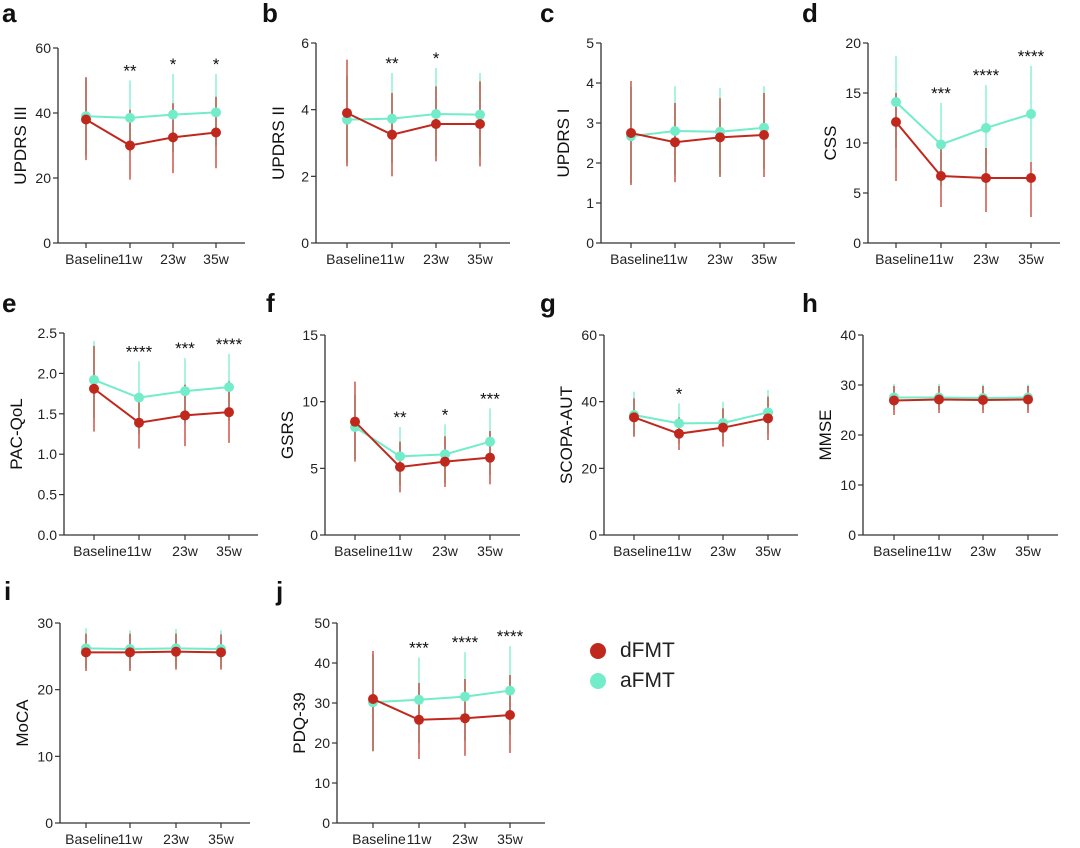 This screenshot has width=1080, height=848. What do you see at coordinates (547, 14) in the screenshot?
I see `panel-letter: c` at bounding box center [547, 14].